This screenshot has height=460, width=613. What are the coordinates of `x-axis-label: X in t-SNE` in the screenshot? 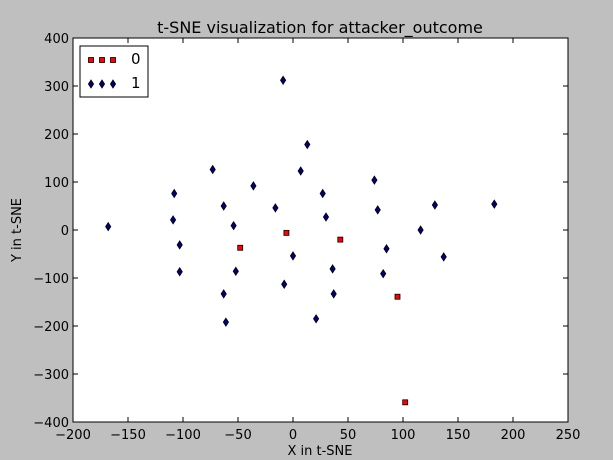 It's located at (320, 451).